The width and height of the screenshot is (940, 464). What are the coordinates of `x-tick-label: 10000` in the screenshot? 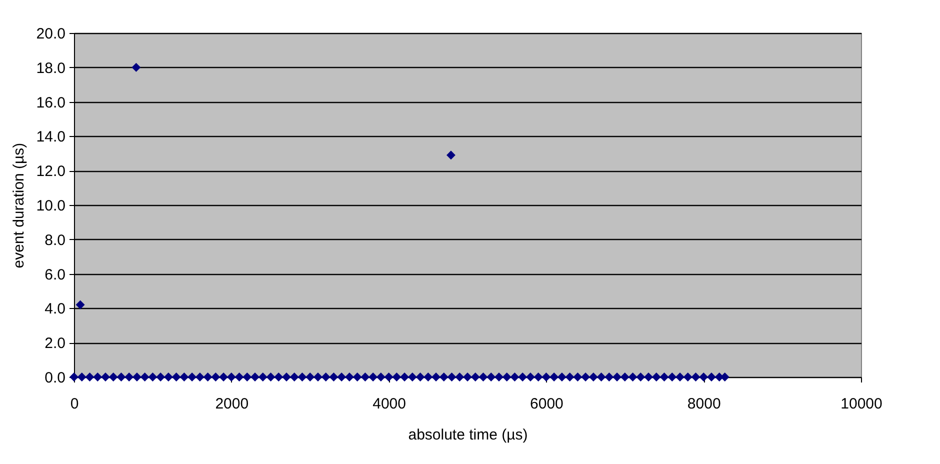 It's located at (861, 404).